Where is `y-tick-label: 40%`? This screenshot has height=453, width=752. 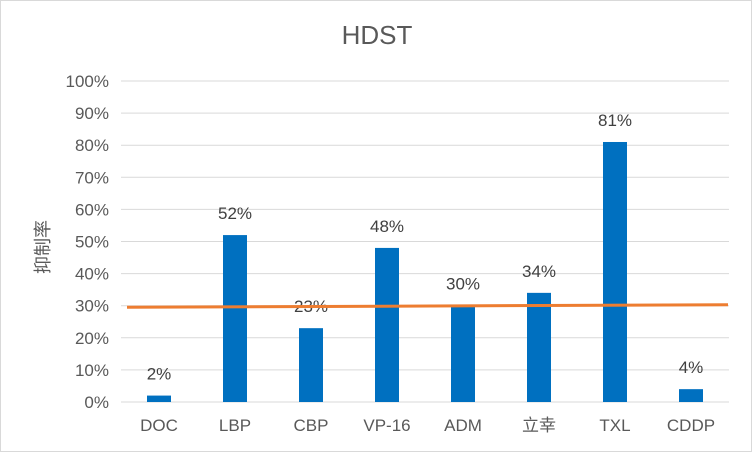 y-tick-label: 40% is located at coordinates (92, 274).